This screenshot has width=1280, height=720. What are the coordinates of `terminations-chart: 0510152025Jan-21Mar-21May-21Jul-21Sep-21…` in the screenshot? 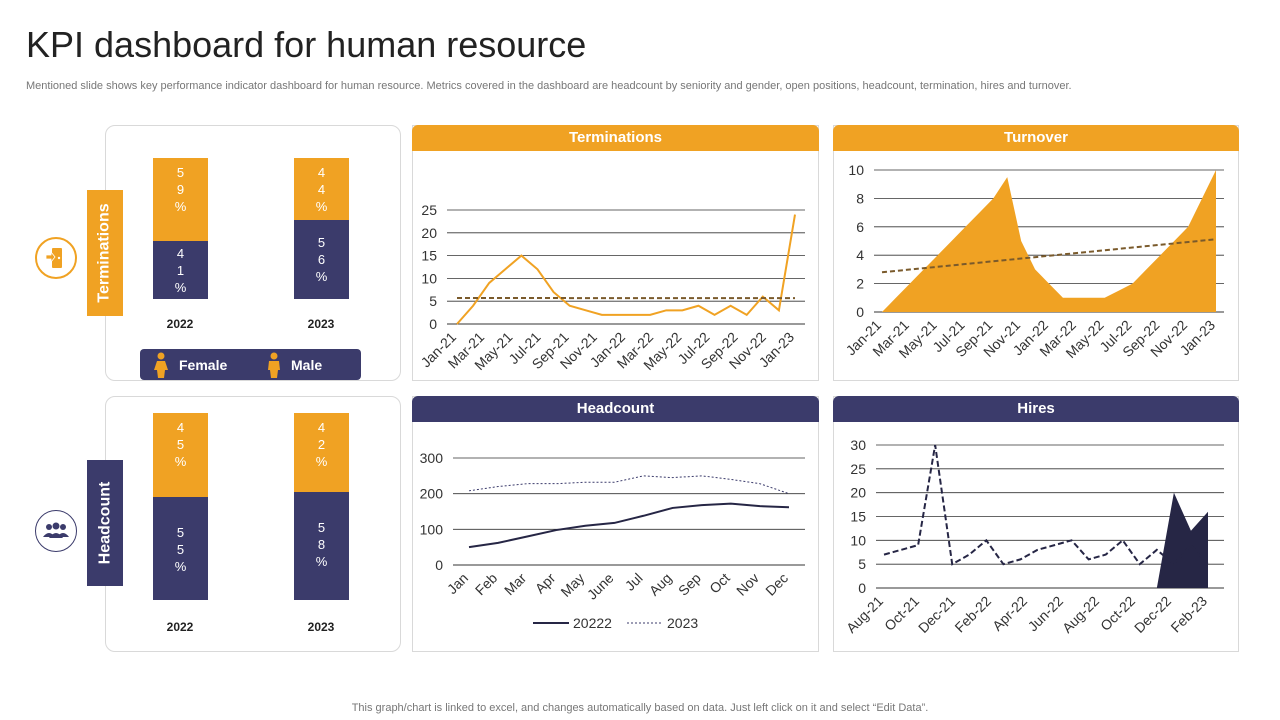 It's located at (611, 287).